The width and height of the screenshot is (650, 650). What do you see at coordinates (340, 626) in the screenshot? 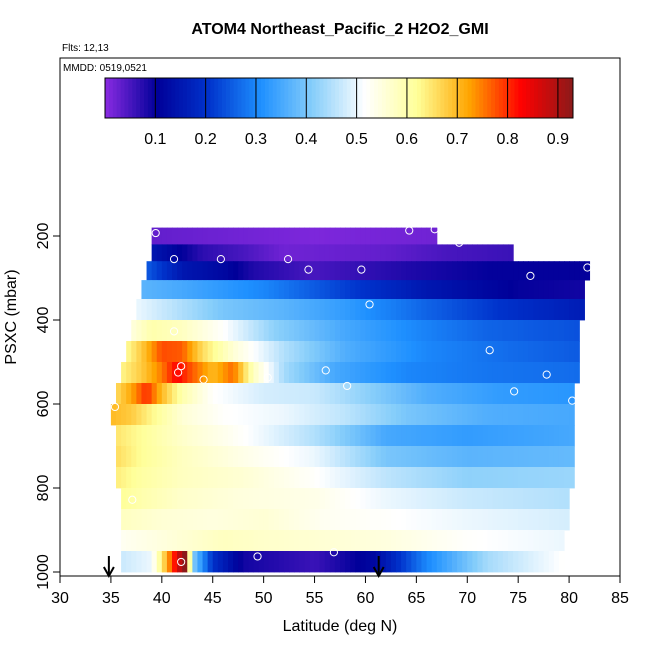
I see `x-axis-label: Latitude (deg N)` at bounding box center [340, 626].